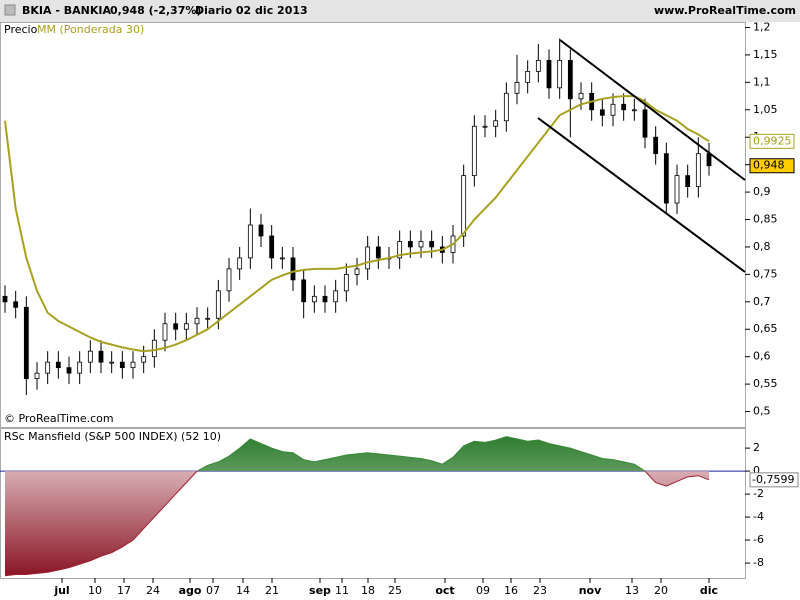 Image resolution: width=800 pixels, height=600 pixels. What do you see at coordinates (342, 590) in the screenshot?
I see `x-tick-label: 11` at bounding box center [342, 590].